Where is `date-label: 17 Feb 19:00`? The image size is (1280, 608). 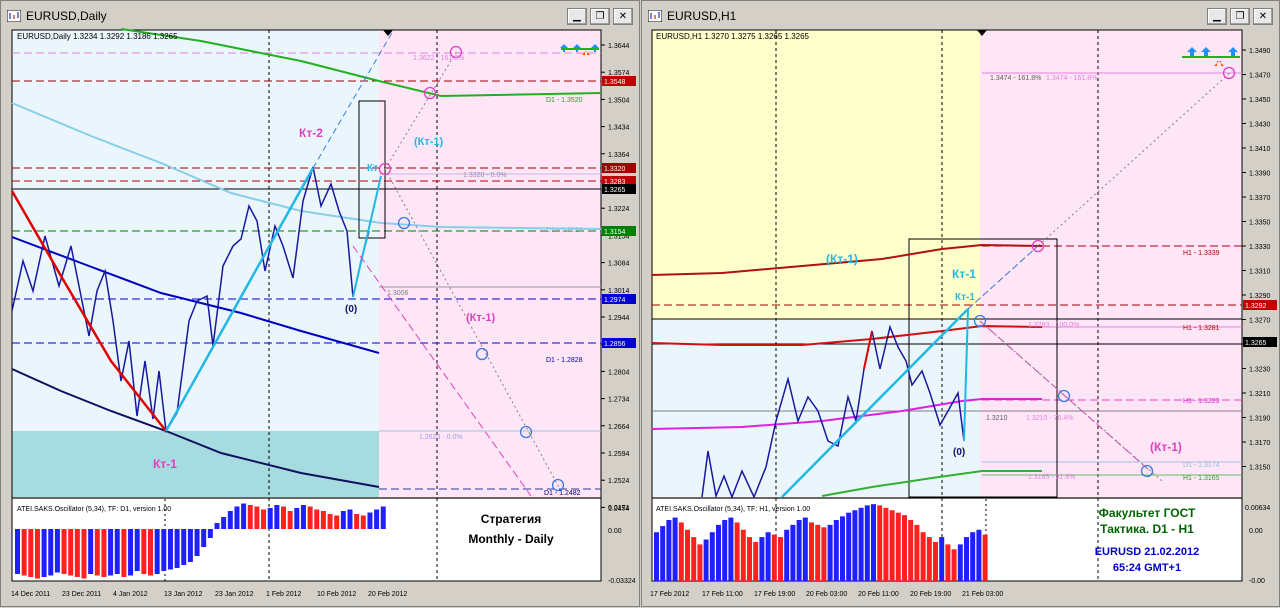 date-label: 17 Feb 19:00 is located at coordinates (774, 594).